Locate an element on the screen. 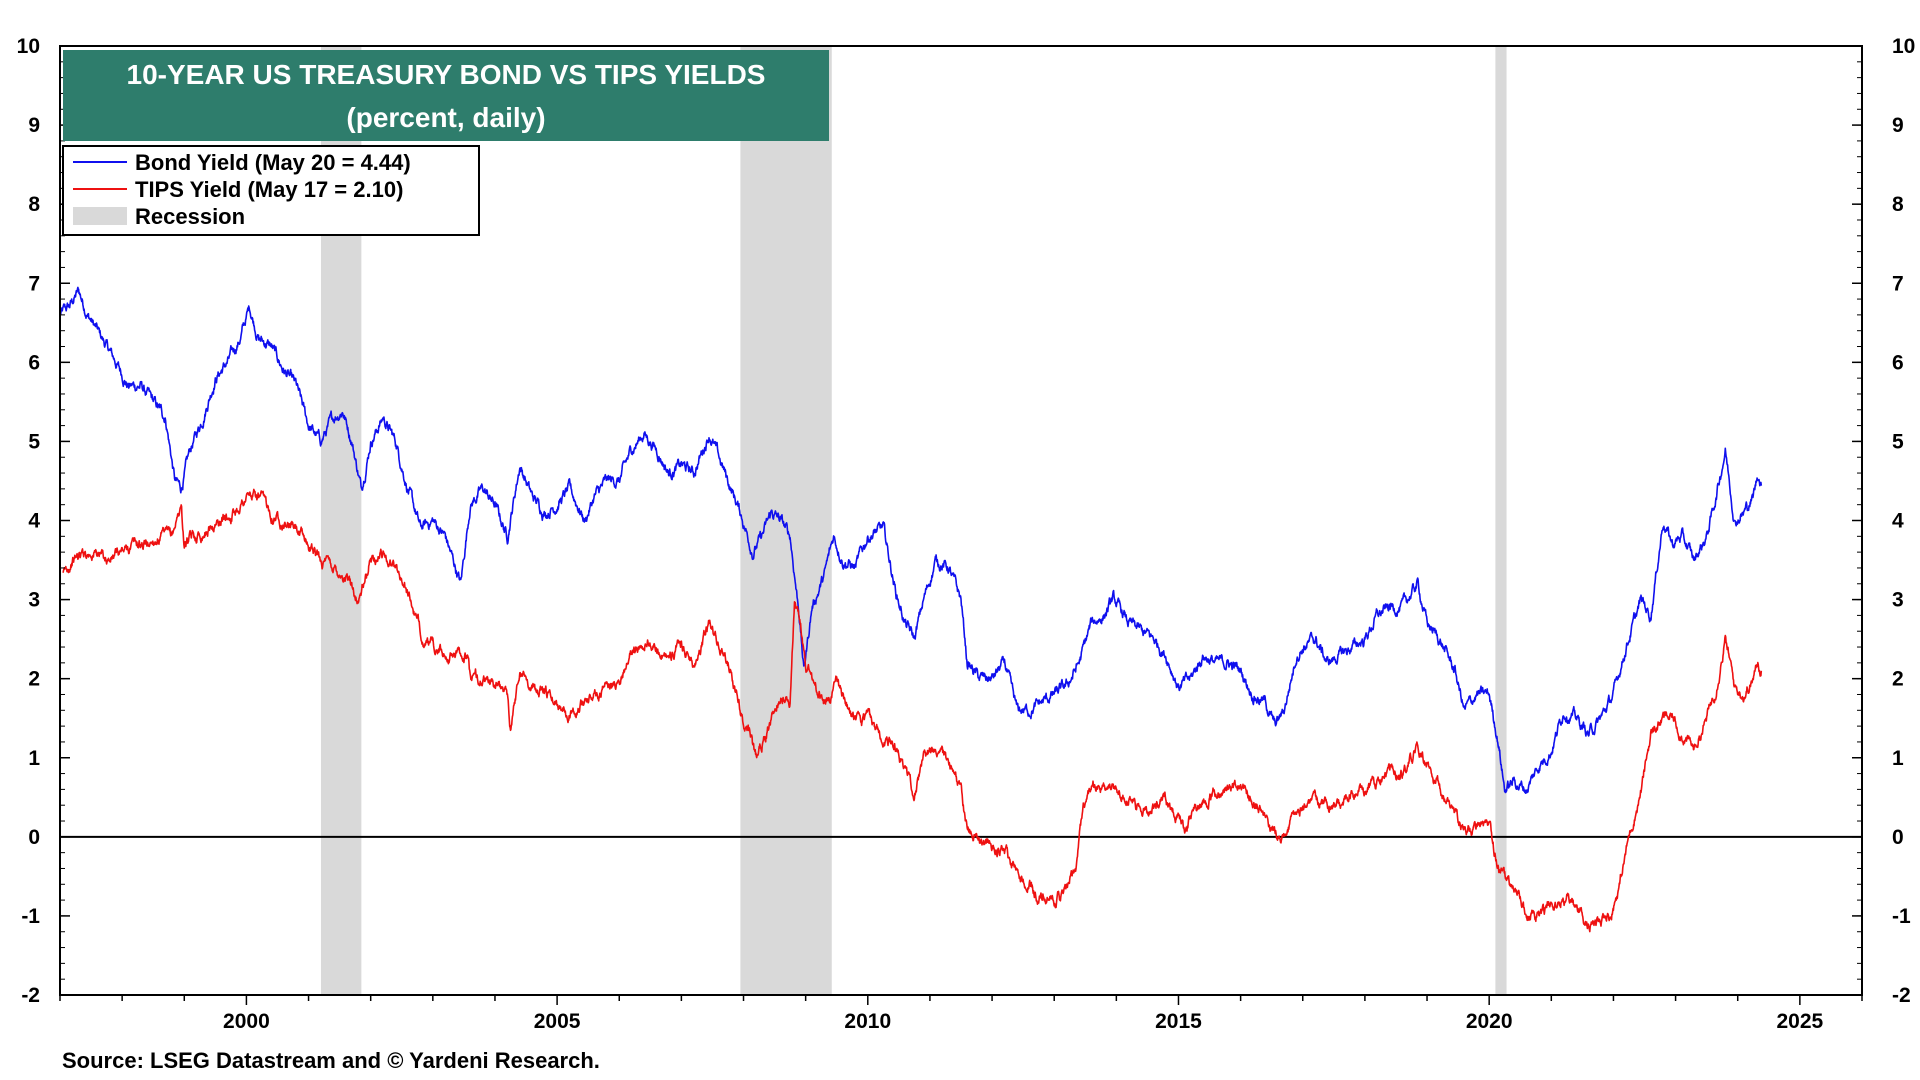 The width and height of the screenshot is (1920, 1080). y-tick-label-left: 8 is located at coordinates (34, 204).